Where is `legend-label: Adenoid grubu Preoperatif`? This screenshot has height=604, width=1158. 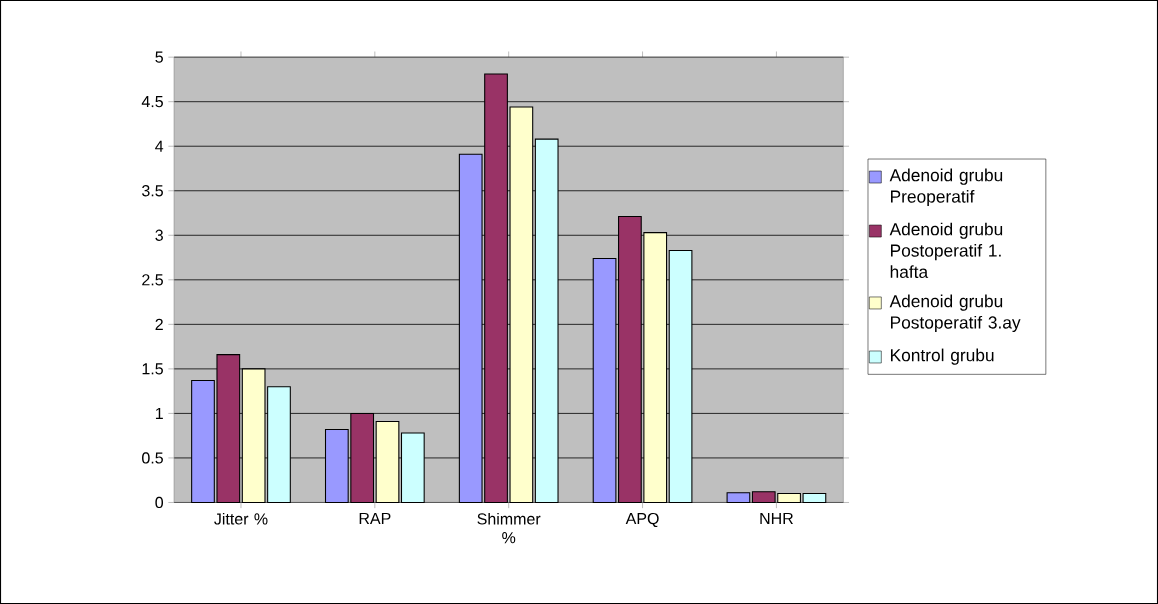 legend-label: Adenoid grubu Preoperatif is located at coordinates (946, 187).